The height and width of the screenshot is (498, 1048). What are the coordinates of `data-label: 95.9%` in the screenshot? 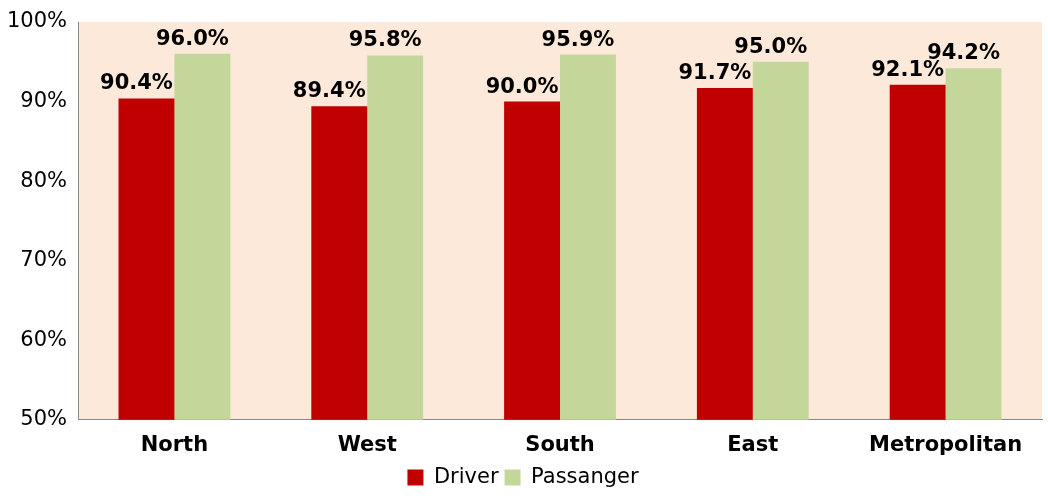 It's located at (578, 38).